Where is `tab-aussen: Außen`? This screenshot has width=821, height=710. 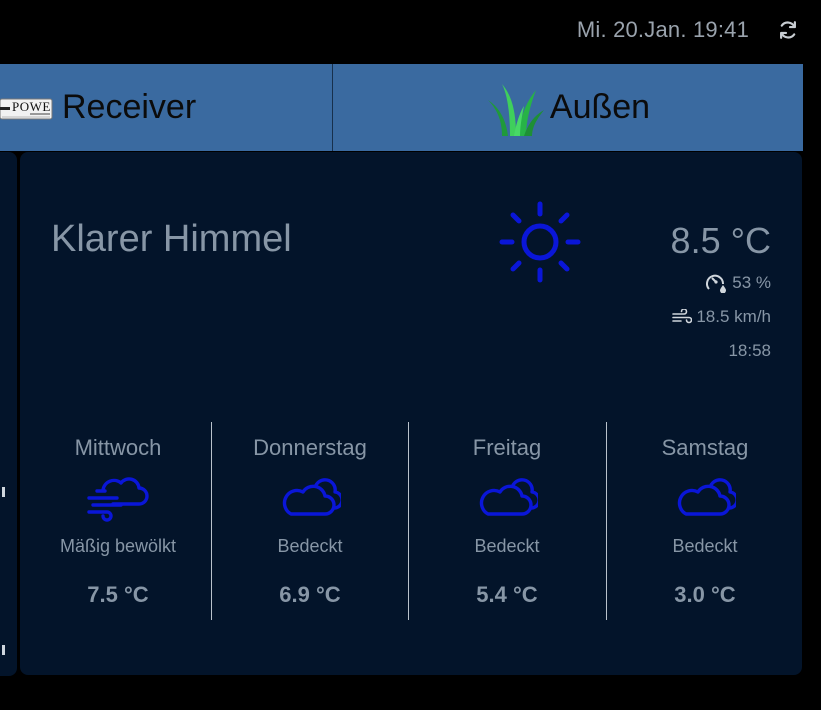
tab-aussen: Außen is located at coordinates (568, 107).